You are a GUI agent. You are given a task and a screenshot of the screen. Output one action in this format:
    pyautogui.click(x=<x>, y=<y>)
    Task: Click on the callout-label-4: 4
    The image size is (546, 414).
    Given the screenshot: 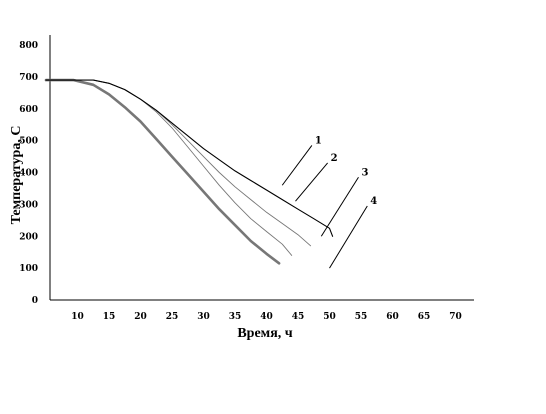 What is the action you would take?
    pyautogui.click(x=373, y=201)
    